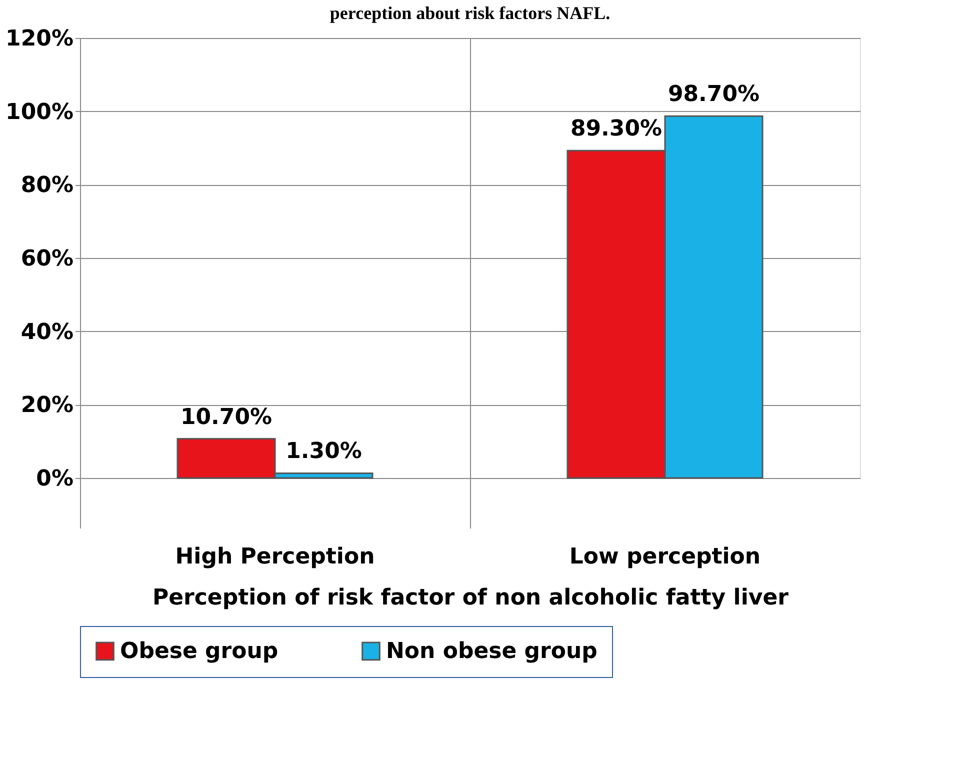 The width and height of the screenshot is (958, 783). What do you see at coordinates (47, 185) in the screenshot?
I see `y-tick-label: 80%` at bounding box center [47, 185].